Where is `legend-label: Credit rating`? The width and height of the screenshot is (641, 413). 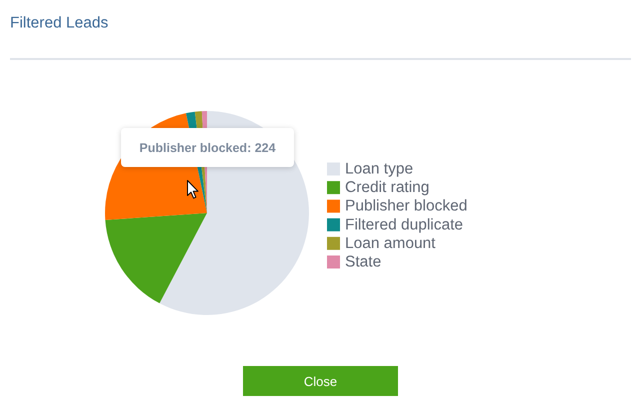 legend-label: Credit rating is located at coordinates (387, 187).